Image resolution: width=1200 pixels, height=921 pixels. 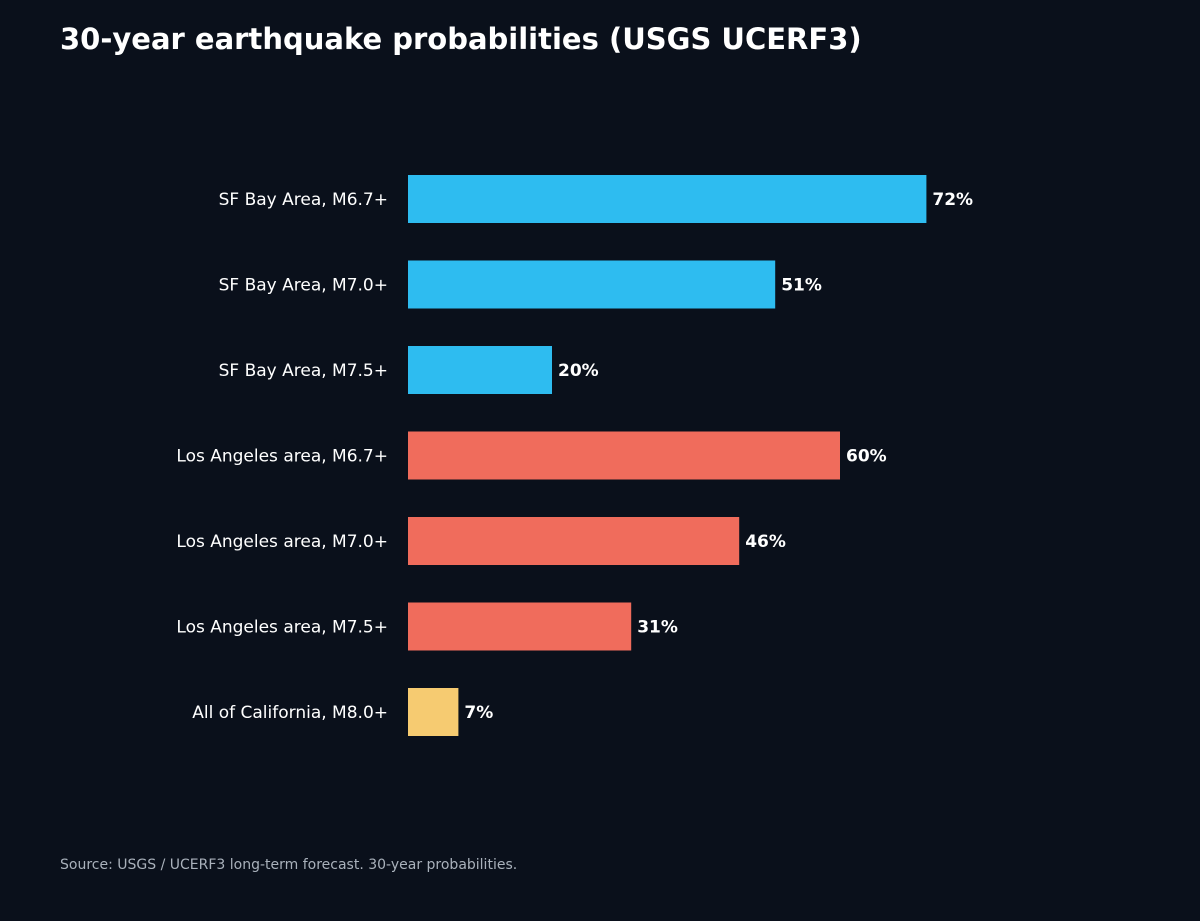 I want to click on value-label-3: 20%, so click(x=578, y=371).